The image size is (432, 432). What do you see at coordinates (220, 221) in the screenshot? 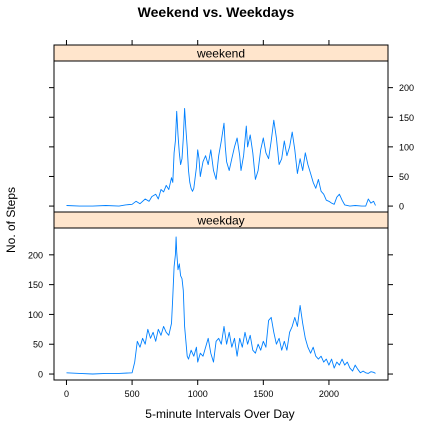
I see `strip-label-weekday: weekday` at bounding box center [220, 221].